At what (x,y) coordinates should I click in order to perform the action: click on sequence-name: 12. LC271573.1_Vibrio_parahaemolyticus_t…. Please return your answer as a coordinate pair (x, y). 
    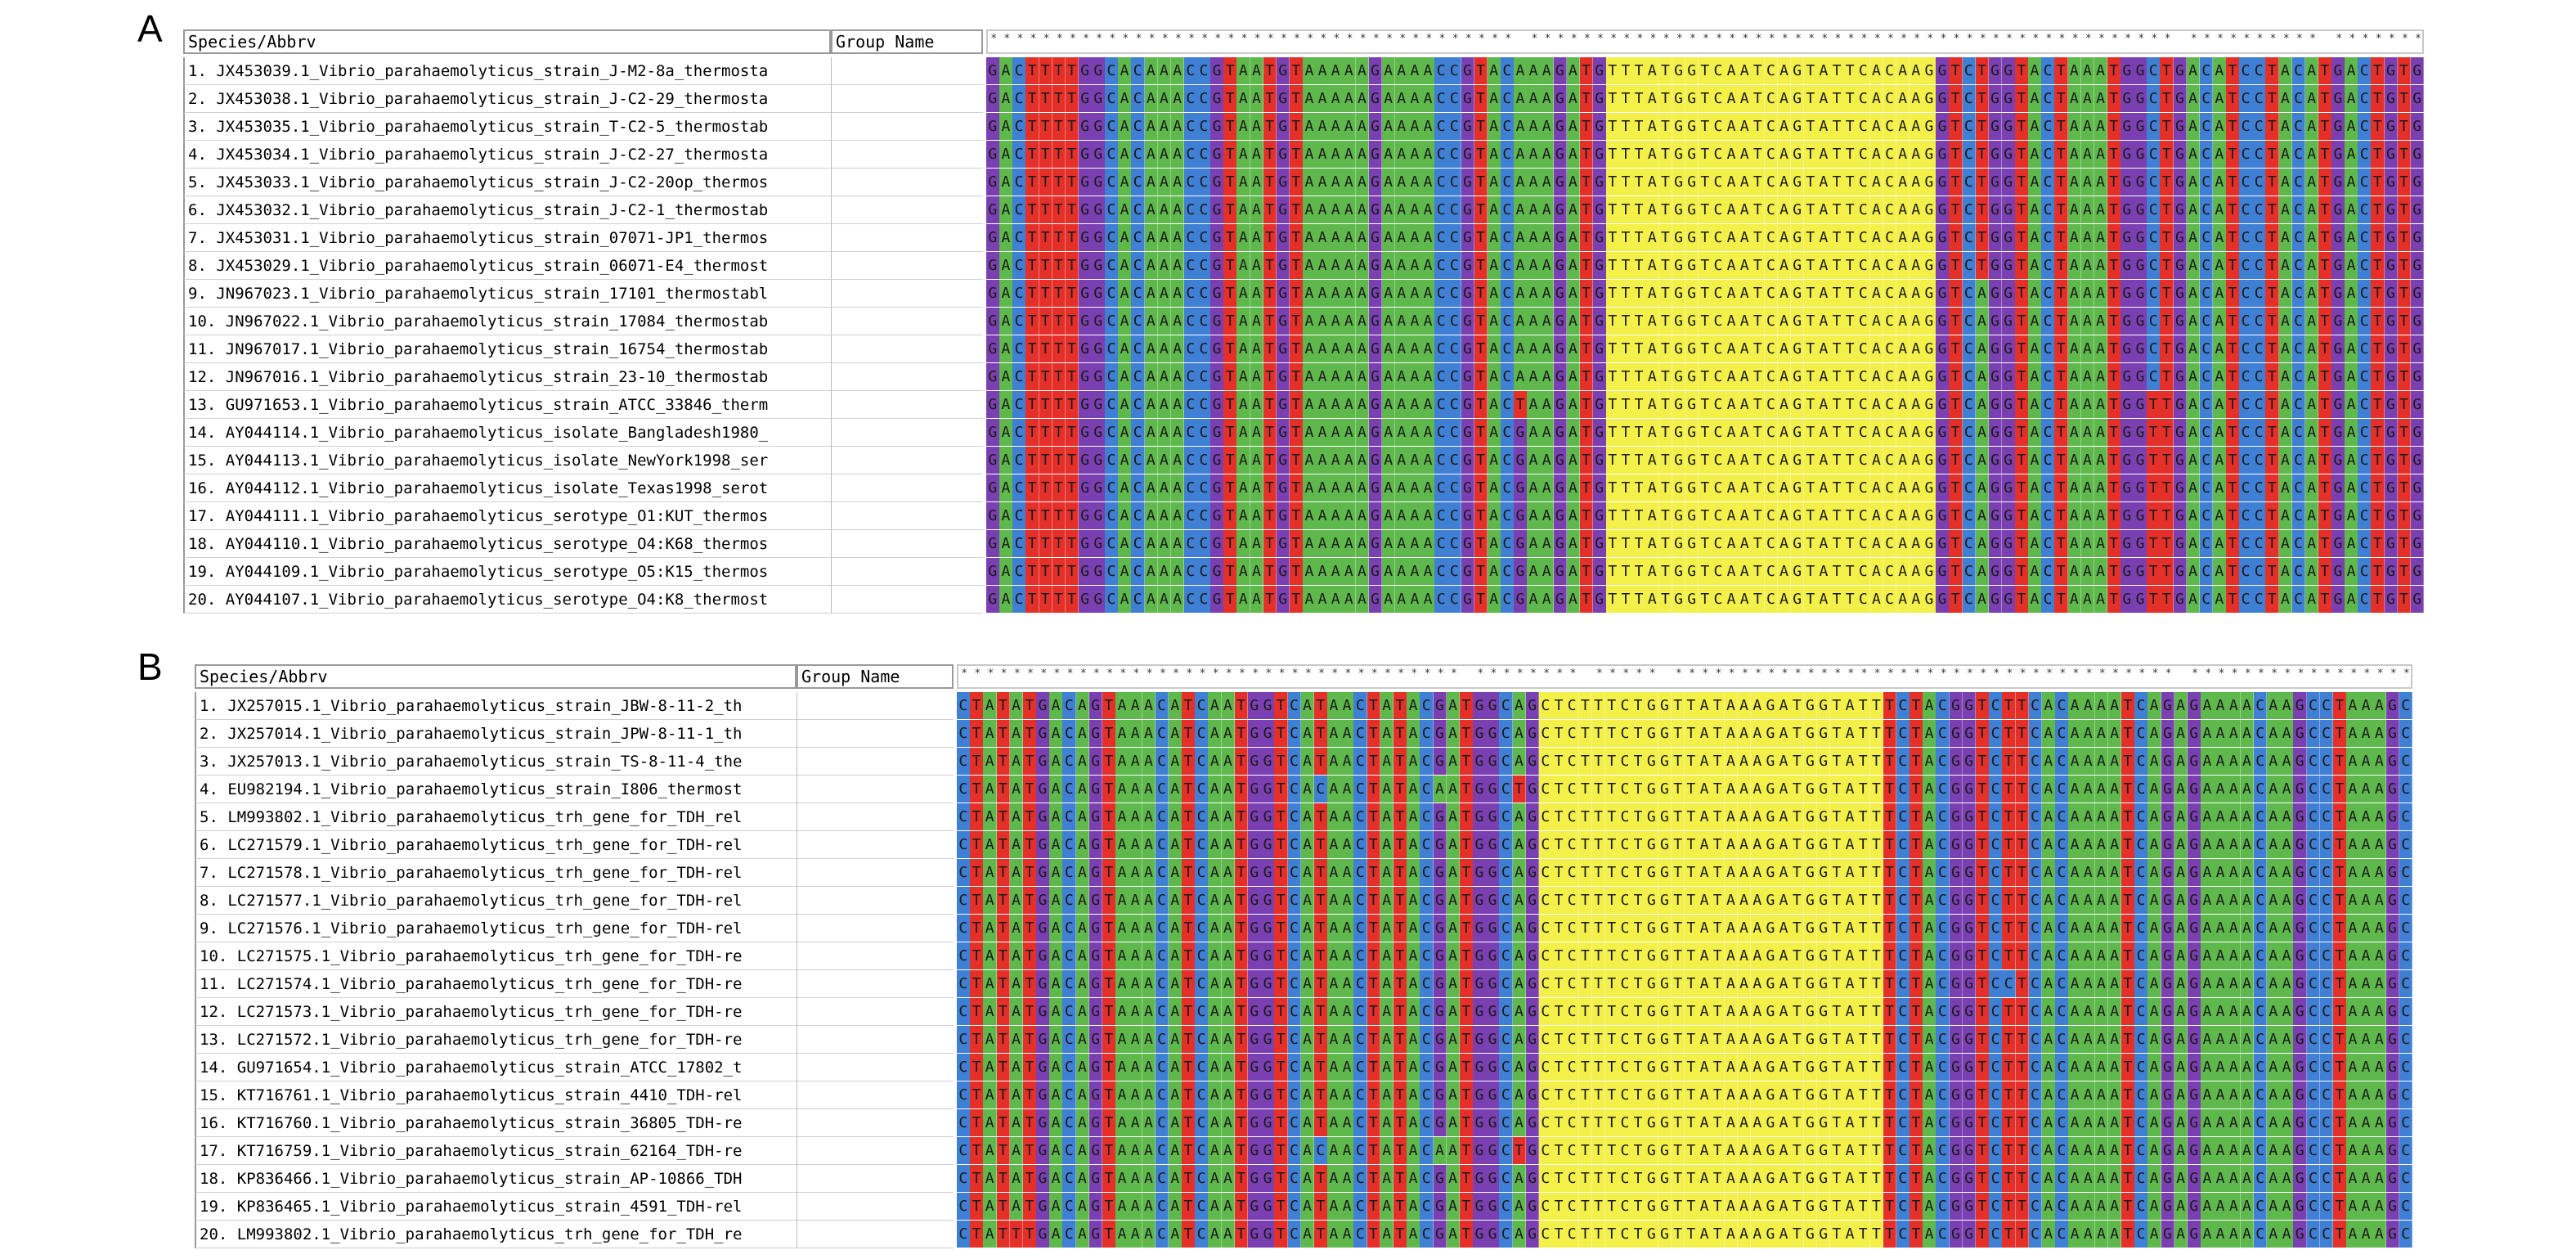
    Looking at the image, I should click on (496, 1012).